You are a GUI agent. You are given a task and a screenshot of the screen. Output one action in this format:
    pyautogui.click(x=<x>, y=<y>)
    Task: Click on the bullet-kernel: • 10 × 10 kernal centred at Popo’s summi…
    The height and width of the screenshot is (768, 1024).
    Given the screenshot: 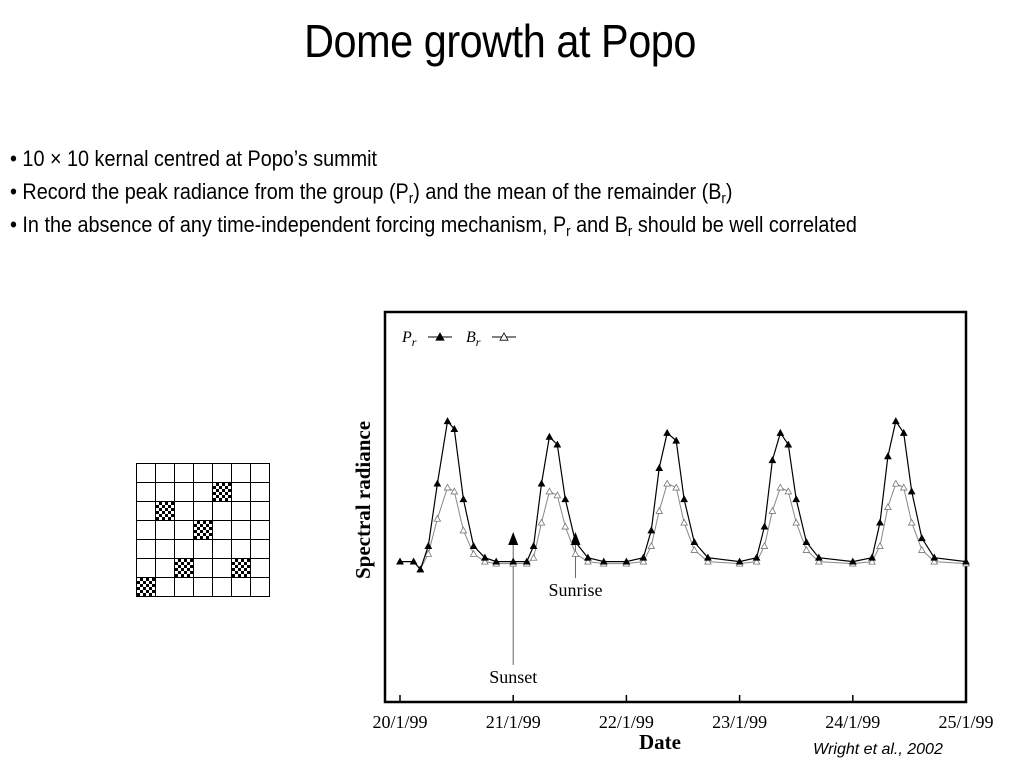 What is the action you would take?
    pyautogui.click(x=464, y=158)
    